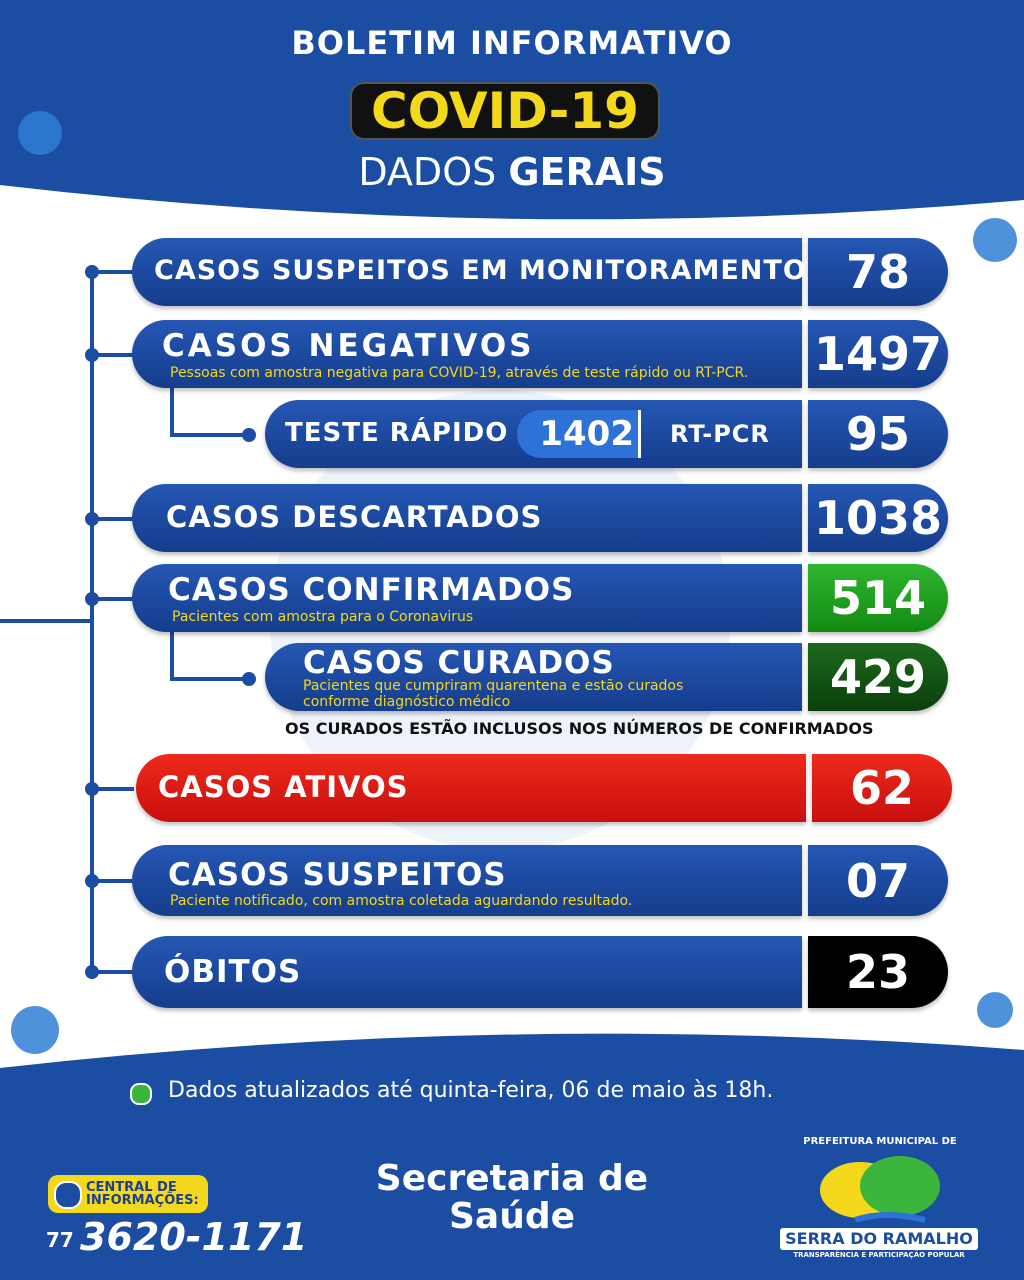 The image size is (1024, 1280). Describe the element at coordinates (141, 1094) in the screenshot. I see `check-icon` at that location.